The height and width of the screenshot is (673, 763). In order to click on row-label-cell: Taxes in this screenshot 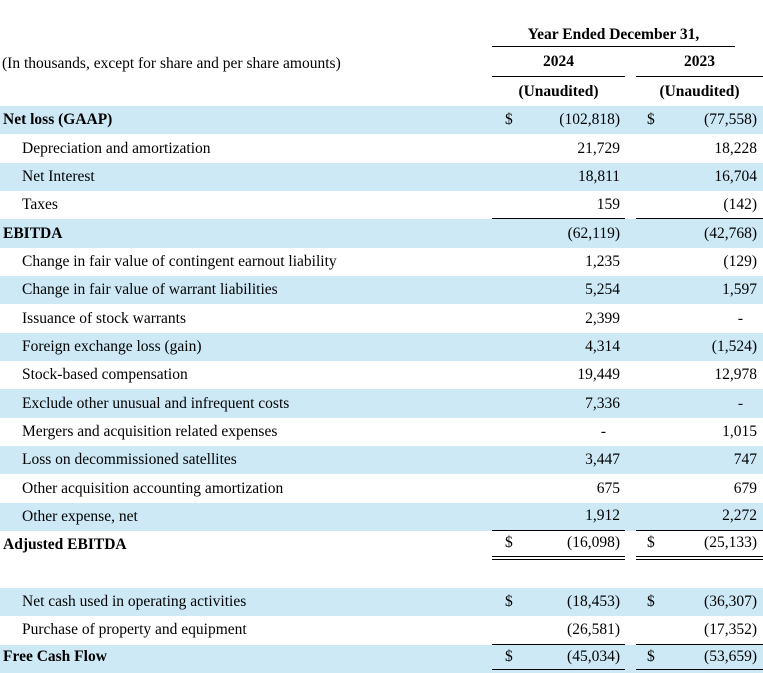, I will do `click(246, 205)`.